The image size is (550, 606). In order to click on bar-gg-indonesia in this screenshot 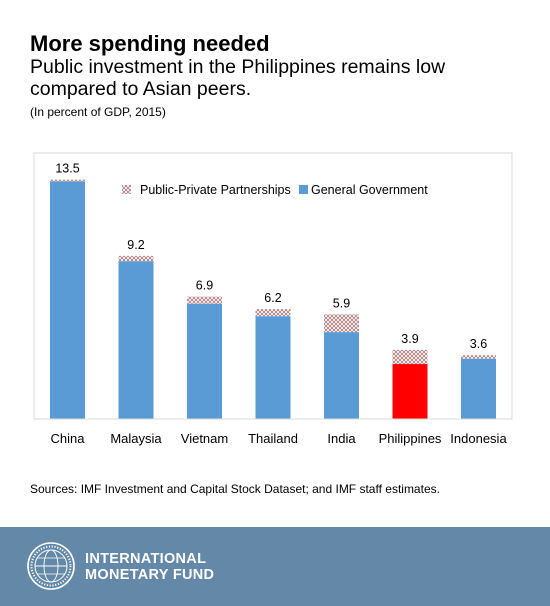, I will do `click(478, 388)`.